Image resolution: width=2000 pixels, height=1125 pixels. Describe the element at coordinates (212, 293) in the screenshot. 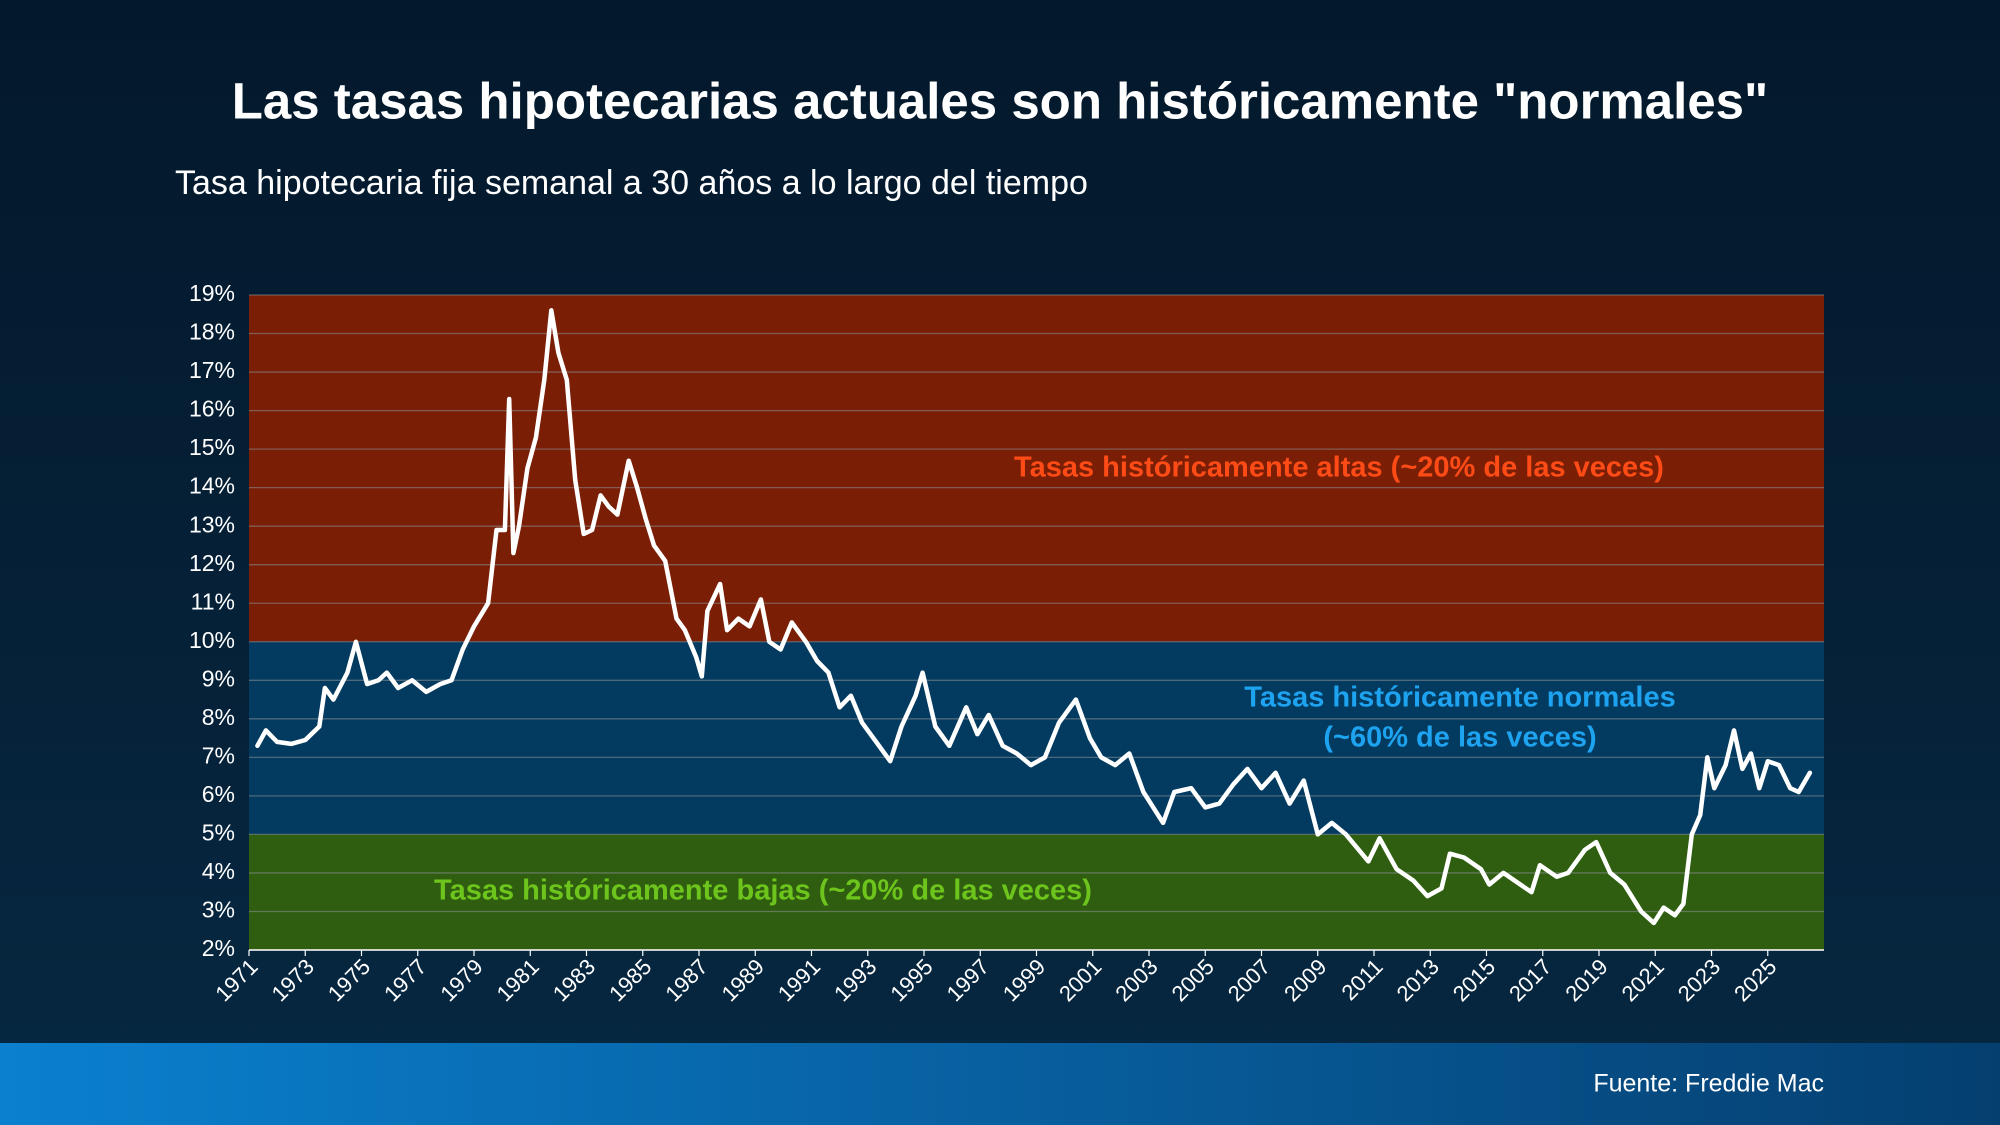

I see `y-tick-label: 19%` at that location.